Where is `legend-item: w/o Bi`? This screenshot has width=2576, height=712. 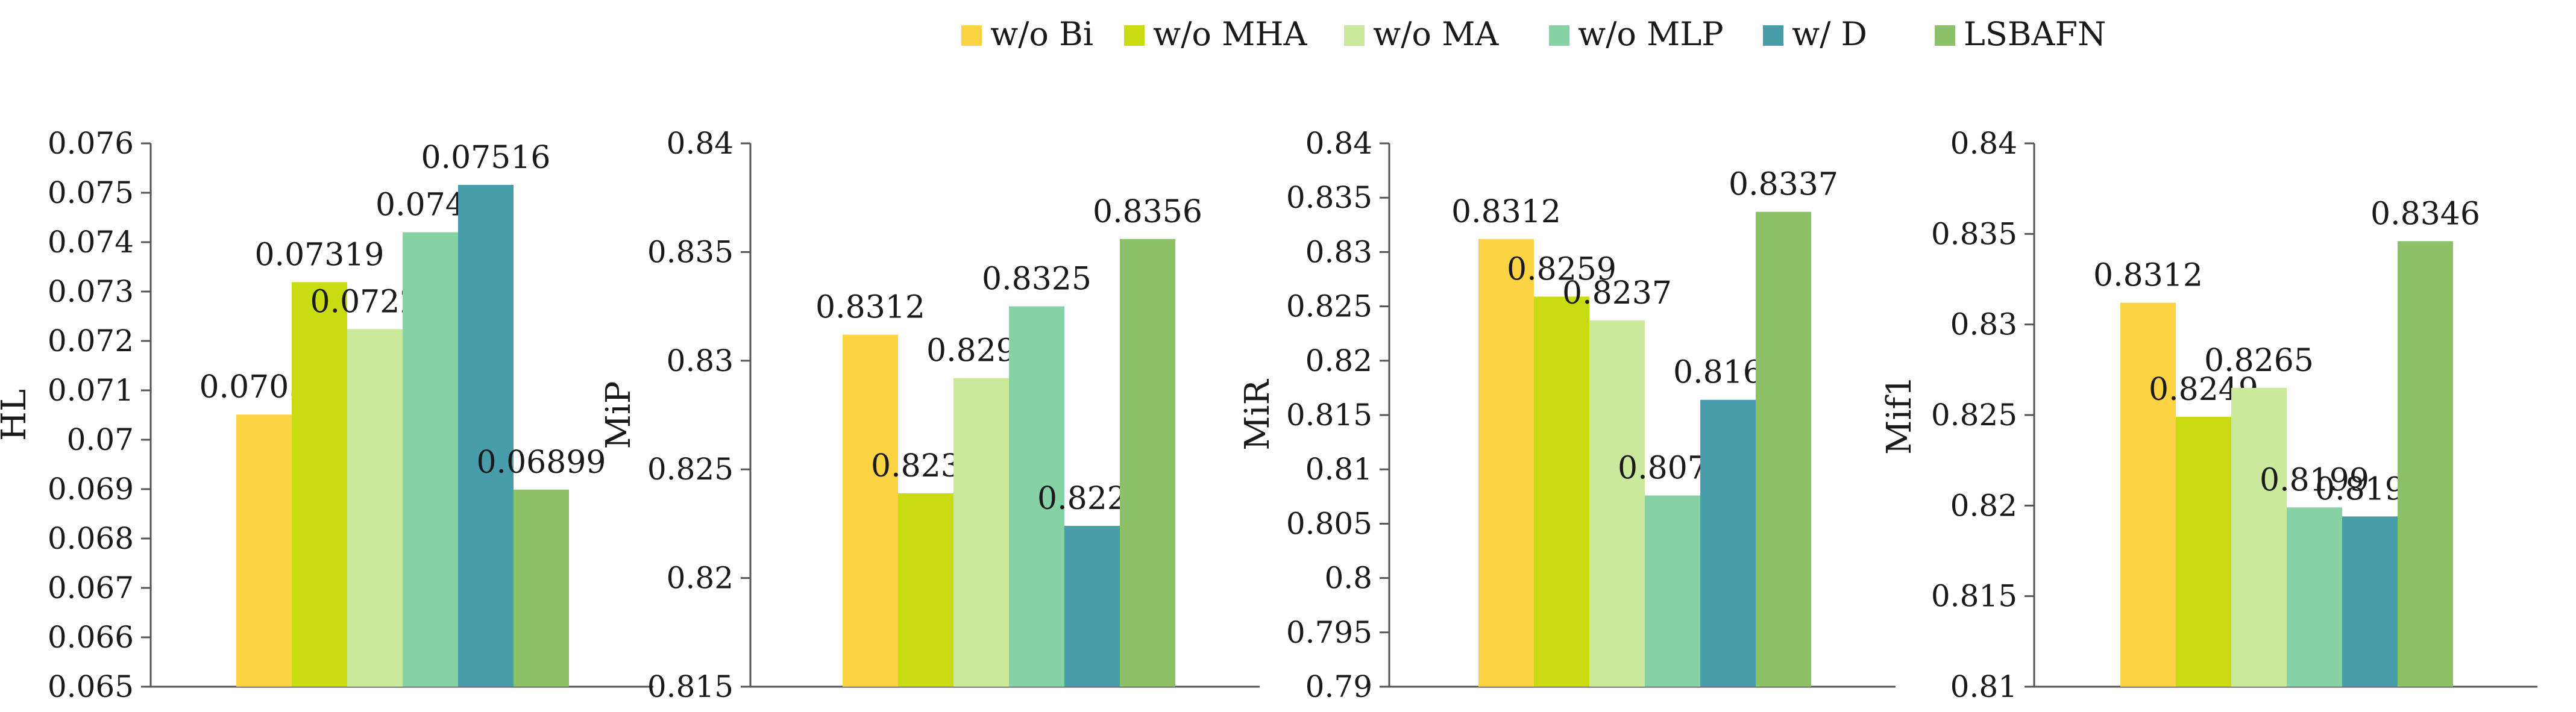 legend-item: w/o Bi is located at coordinates (1027, 34).